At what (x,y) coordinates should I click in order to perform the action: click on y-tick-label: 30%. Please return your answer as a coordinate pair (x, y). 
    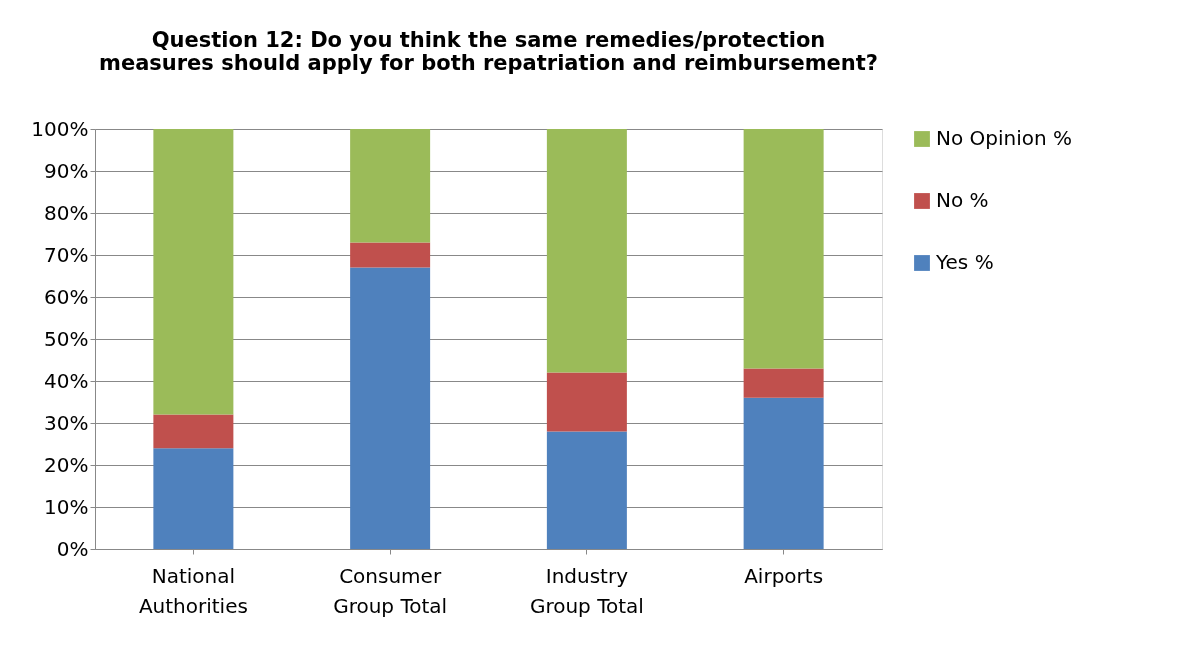
    Looking at the image, I should click on (66, 422).